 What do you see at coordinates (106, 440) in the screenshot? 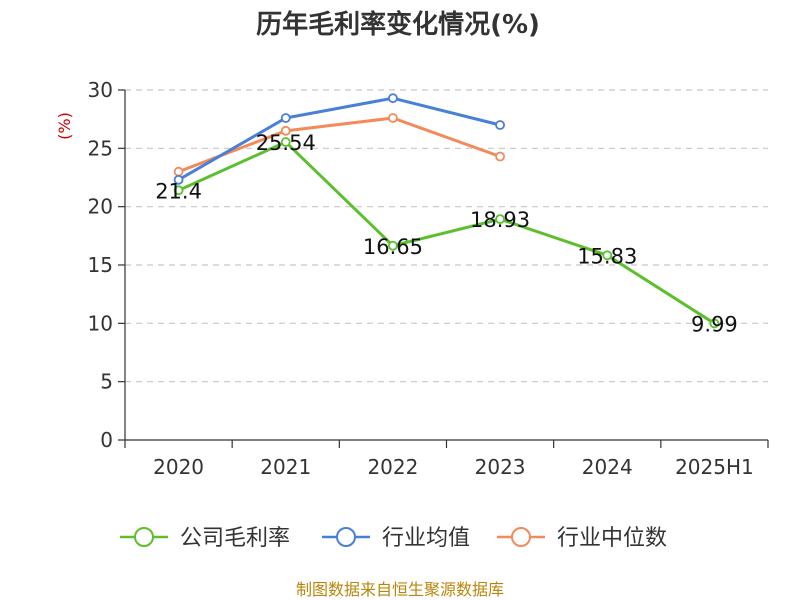
I see `y-tick-label: 0` at bounding box center [106, 440].